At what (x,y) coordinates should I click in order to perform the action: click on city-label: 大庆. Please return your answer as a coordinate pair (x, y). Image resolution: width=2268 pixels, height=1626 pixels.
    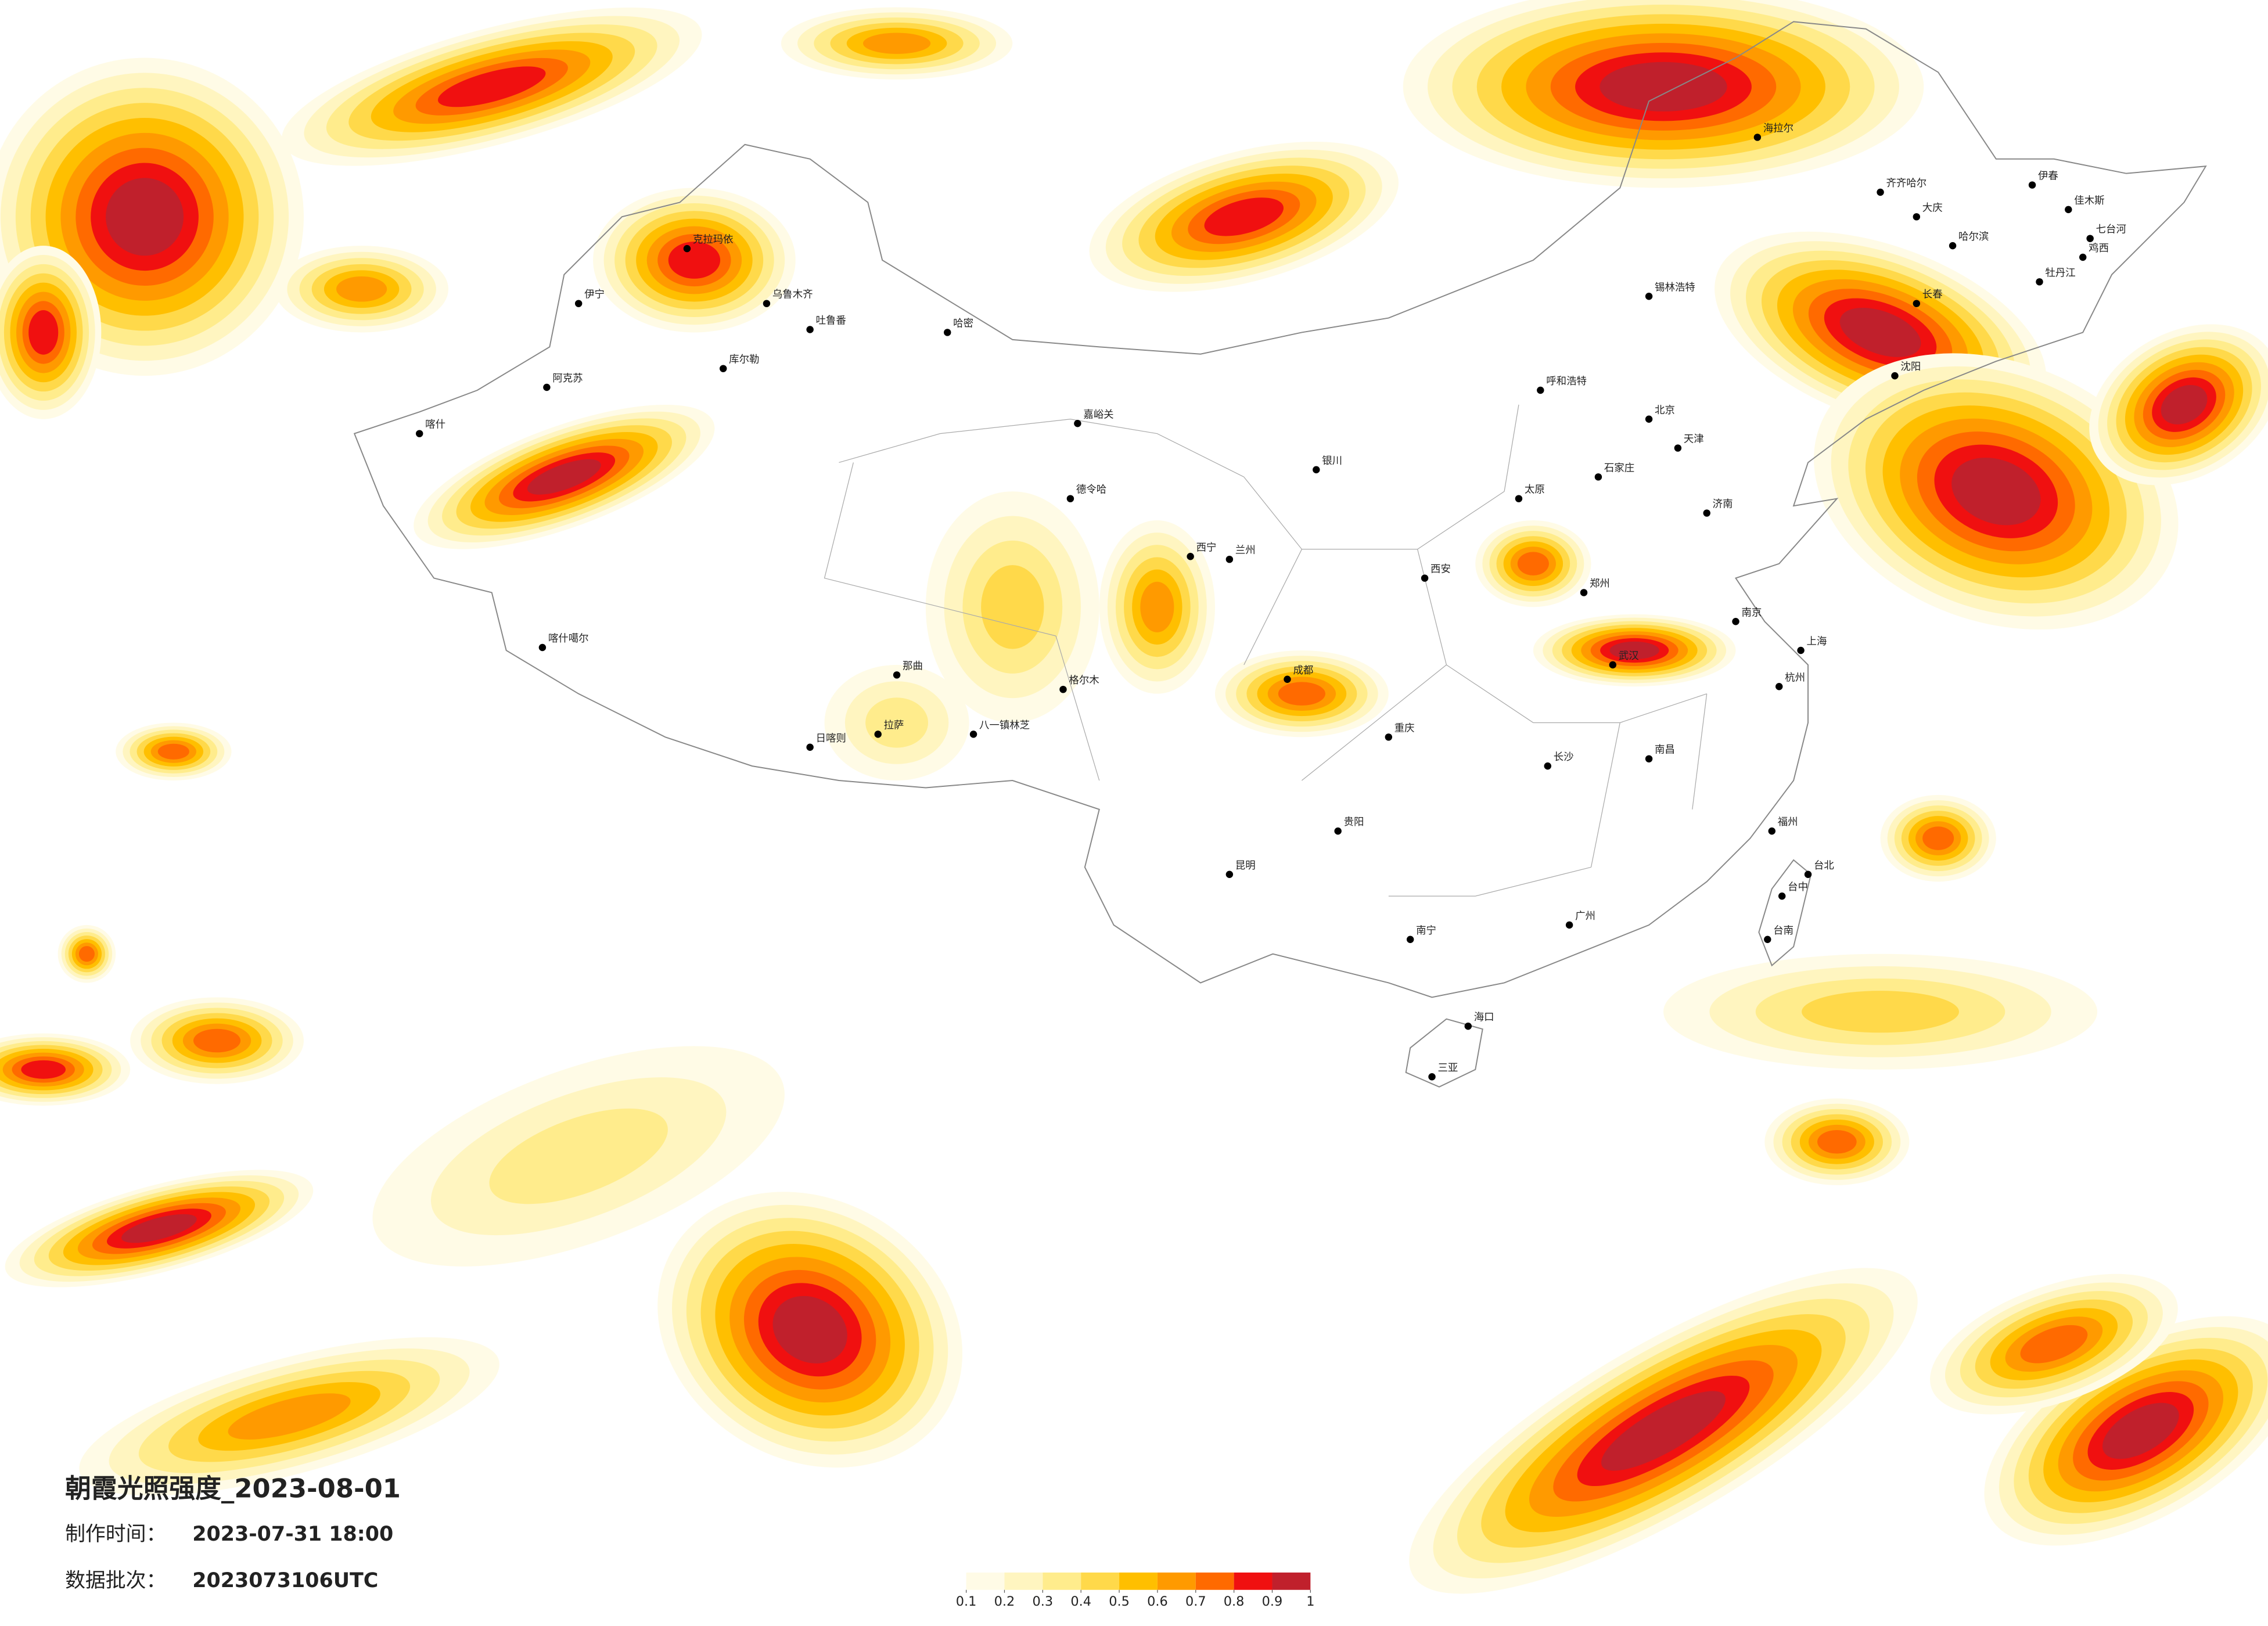
    Looking at the image, I should click on (1932, 208).